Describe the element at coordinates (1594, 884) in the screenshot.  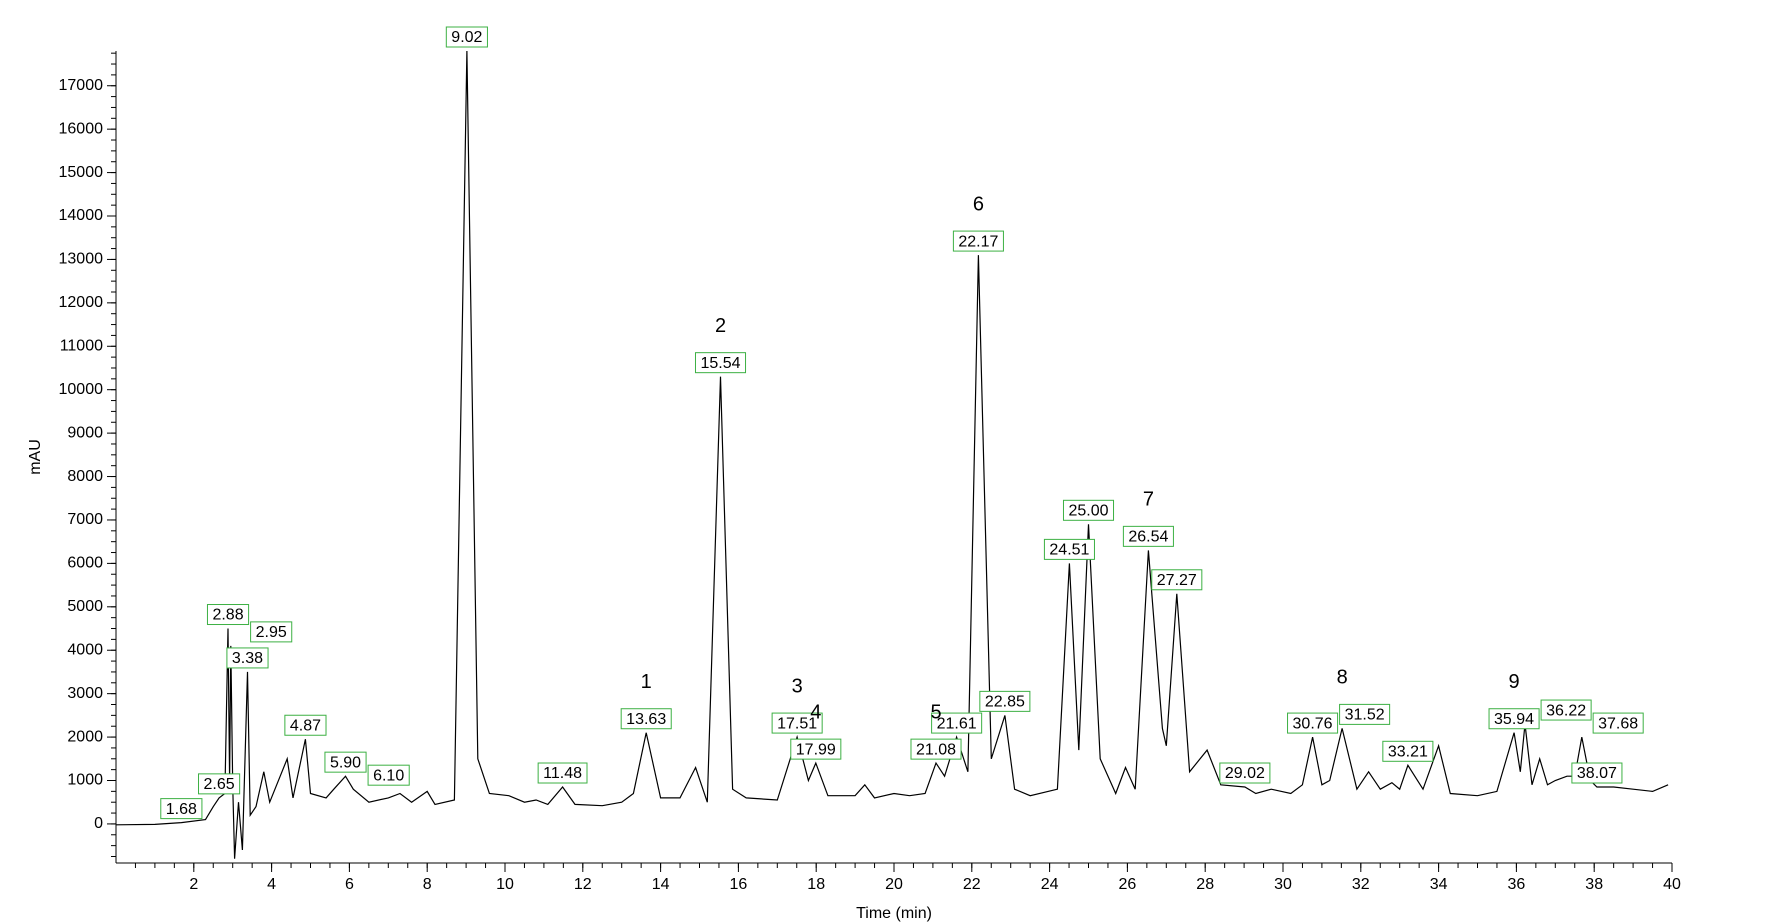
I see `x-tick-label: 38` at that location.